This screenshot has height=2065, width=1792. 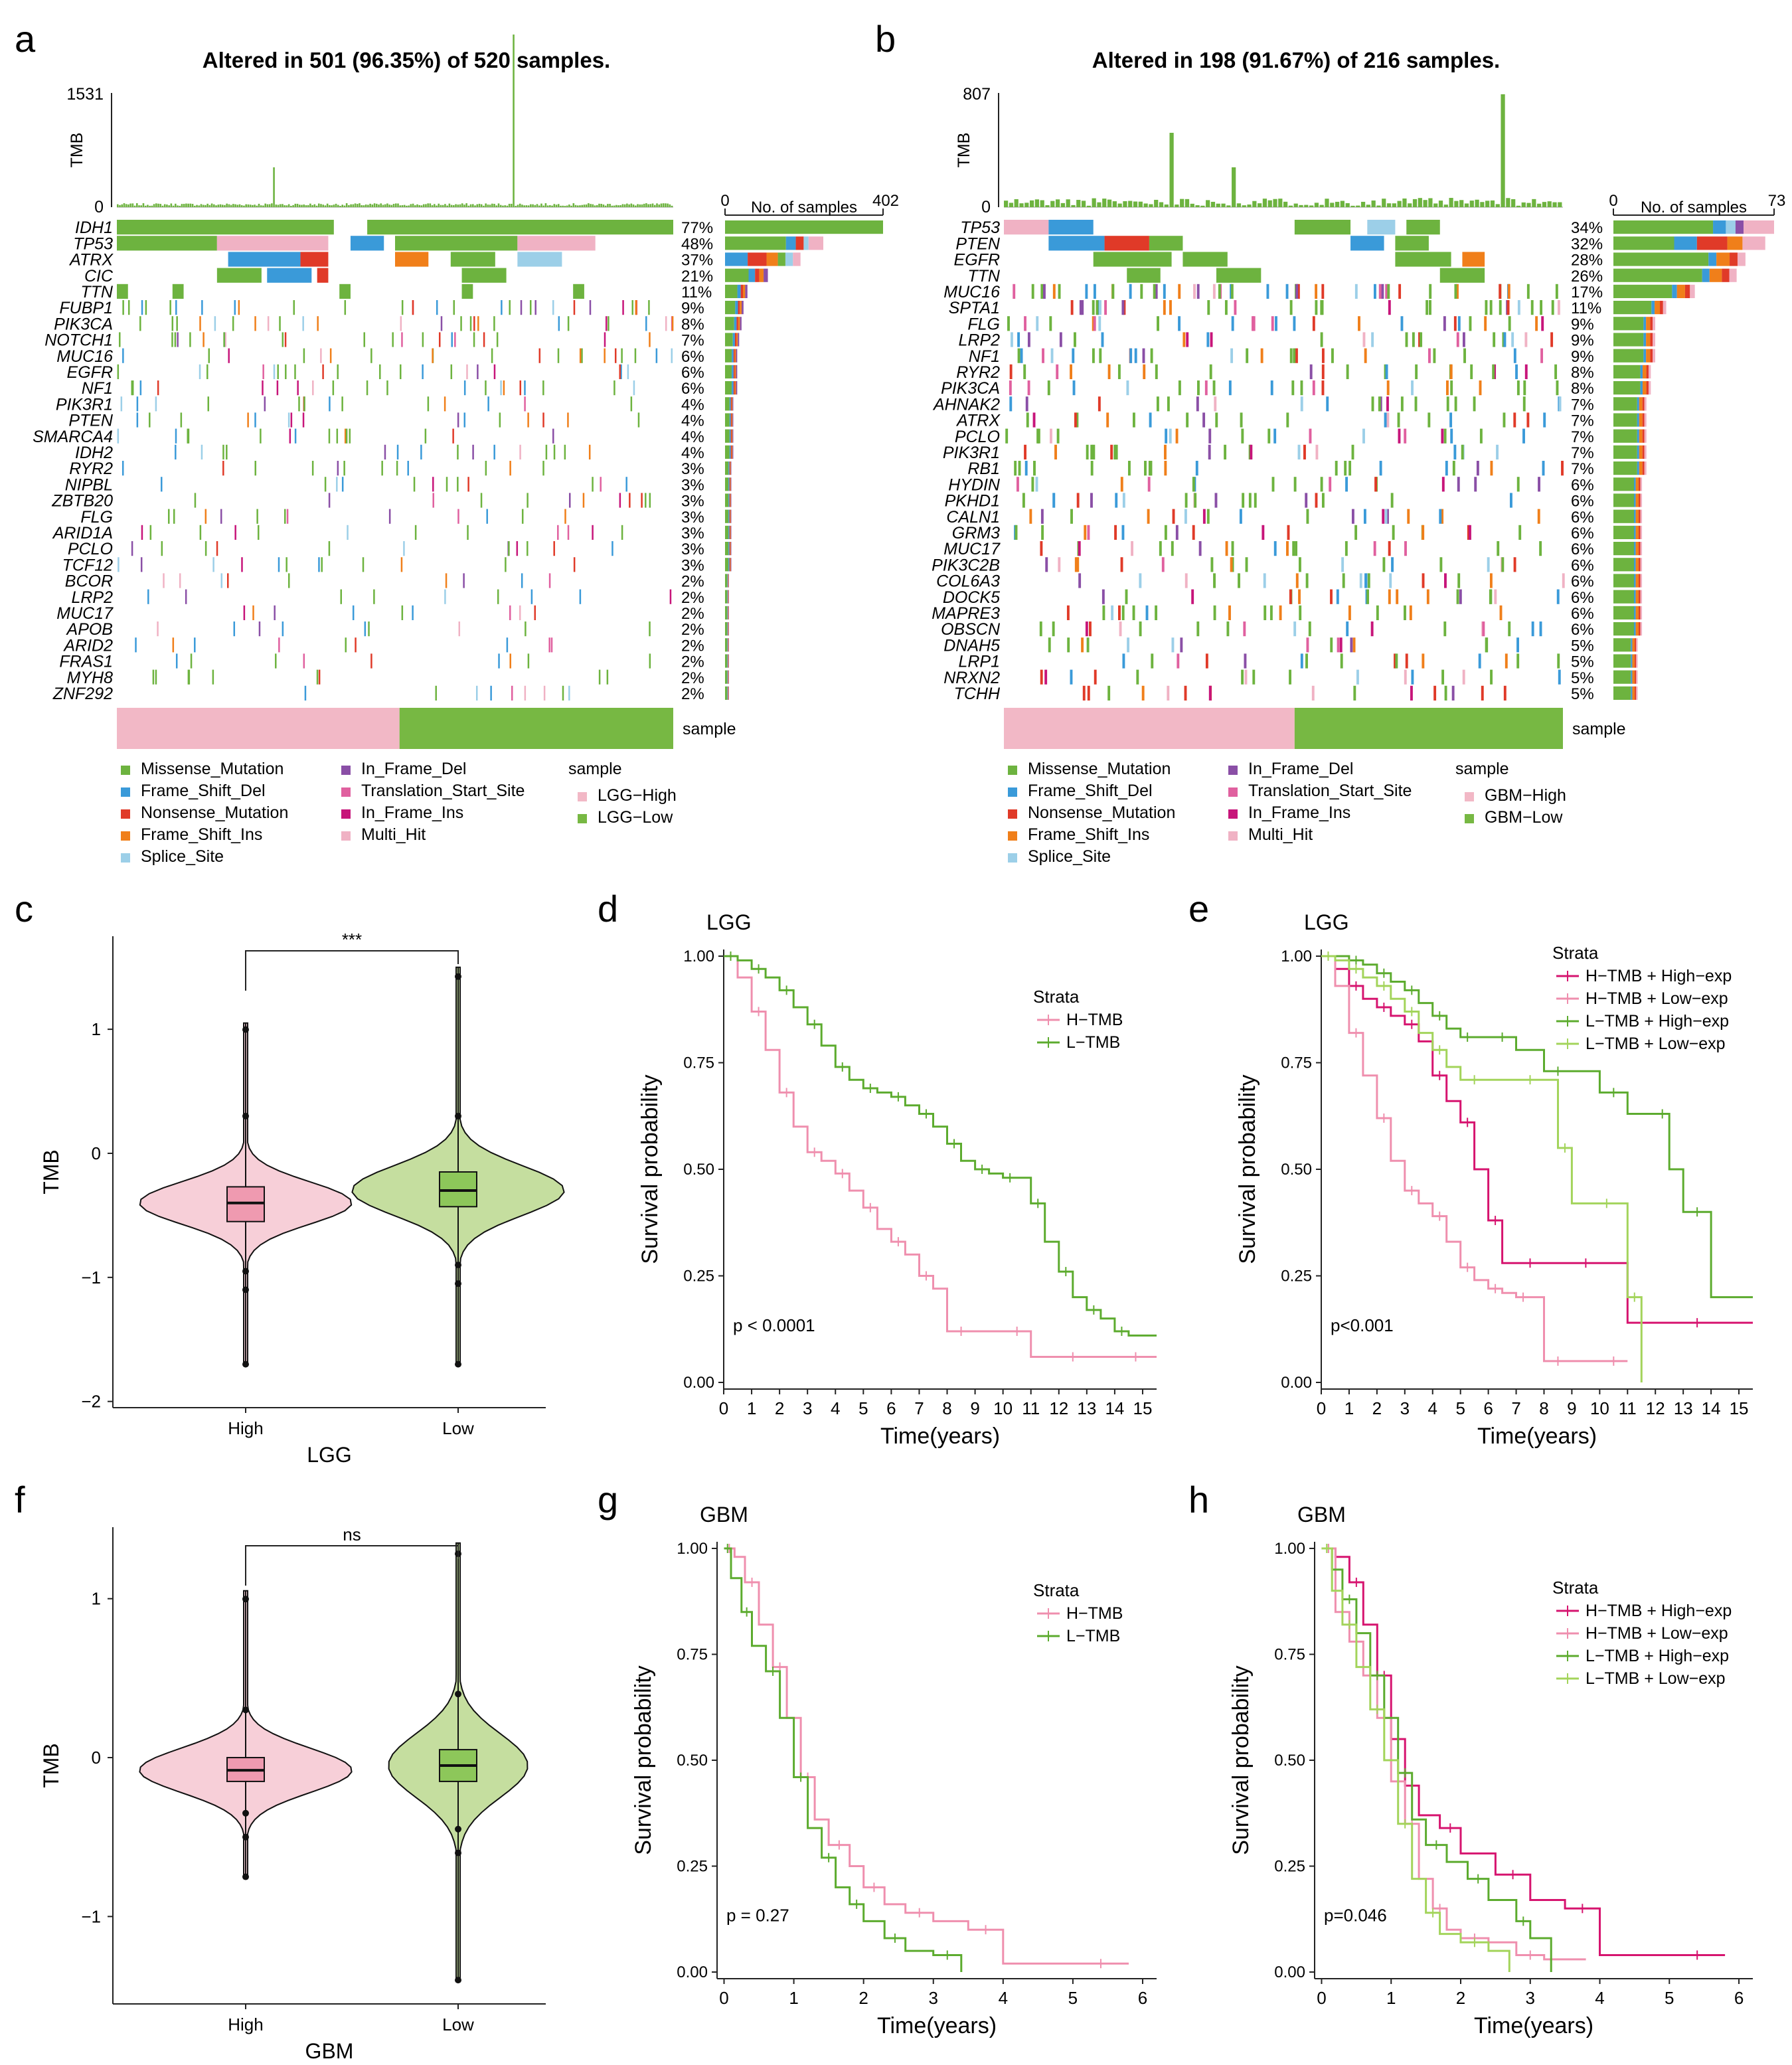 I want to click on x-tick-label: 0, so click(x=1321, y=1998).